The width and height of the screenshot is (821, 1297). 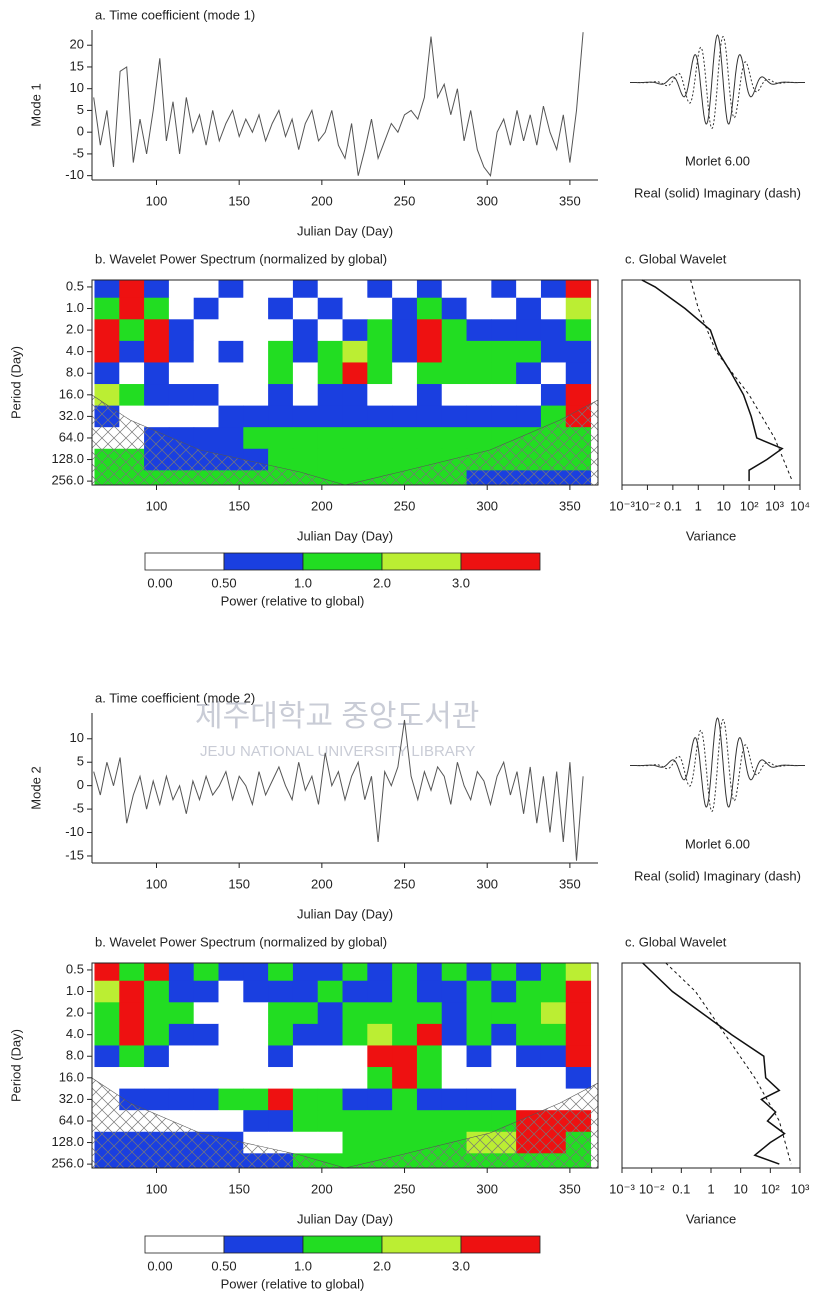 I want to click on series-line, so click(x=728, y=1063).